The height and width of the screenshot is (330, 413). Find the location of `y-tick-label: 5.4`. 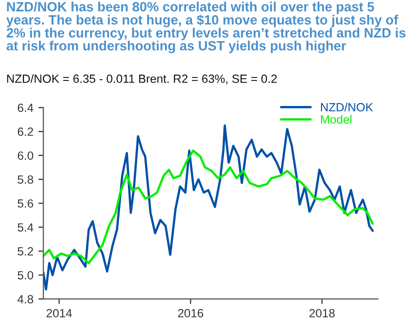

y-tick-label: 5.4 is located at coordinates (26, 227).